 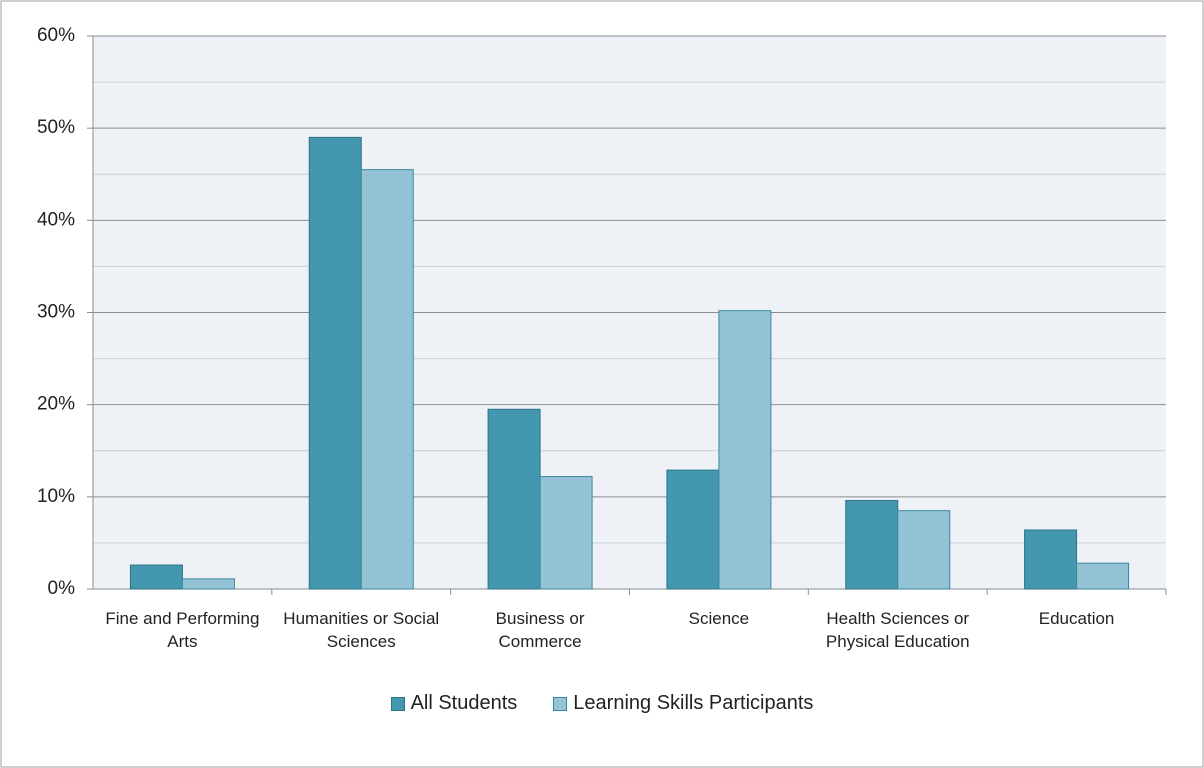 What do you see at coordinates (56, 404) in the screenshot?
I see `y-tick-label: 20%` at bounding box center [56, 404].